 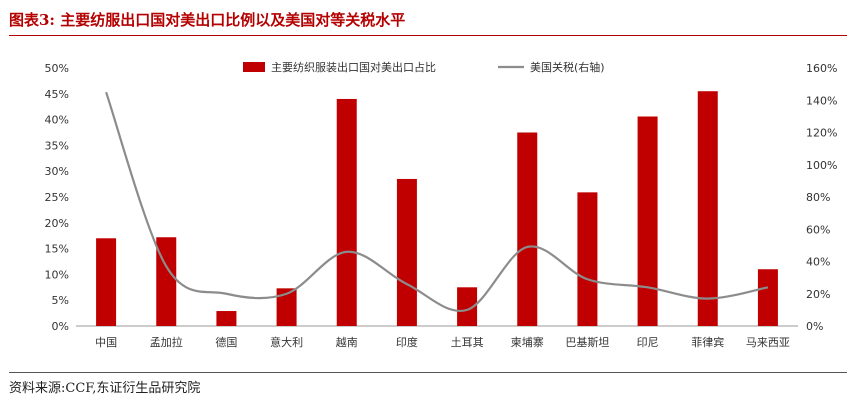 What do you see at coordinates (347, 342) in the screenshot?
I see `x-tick-label: 越南` at bounding box center [347, 342].